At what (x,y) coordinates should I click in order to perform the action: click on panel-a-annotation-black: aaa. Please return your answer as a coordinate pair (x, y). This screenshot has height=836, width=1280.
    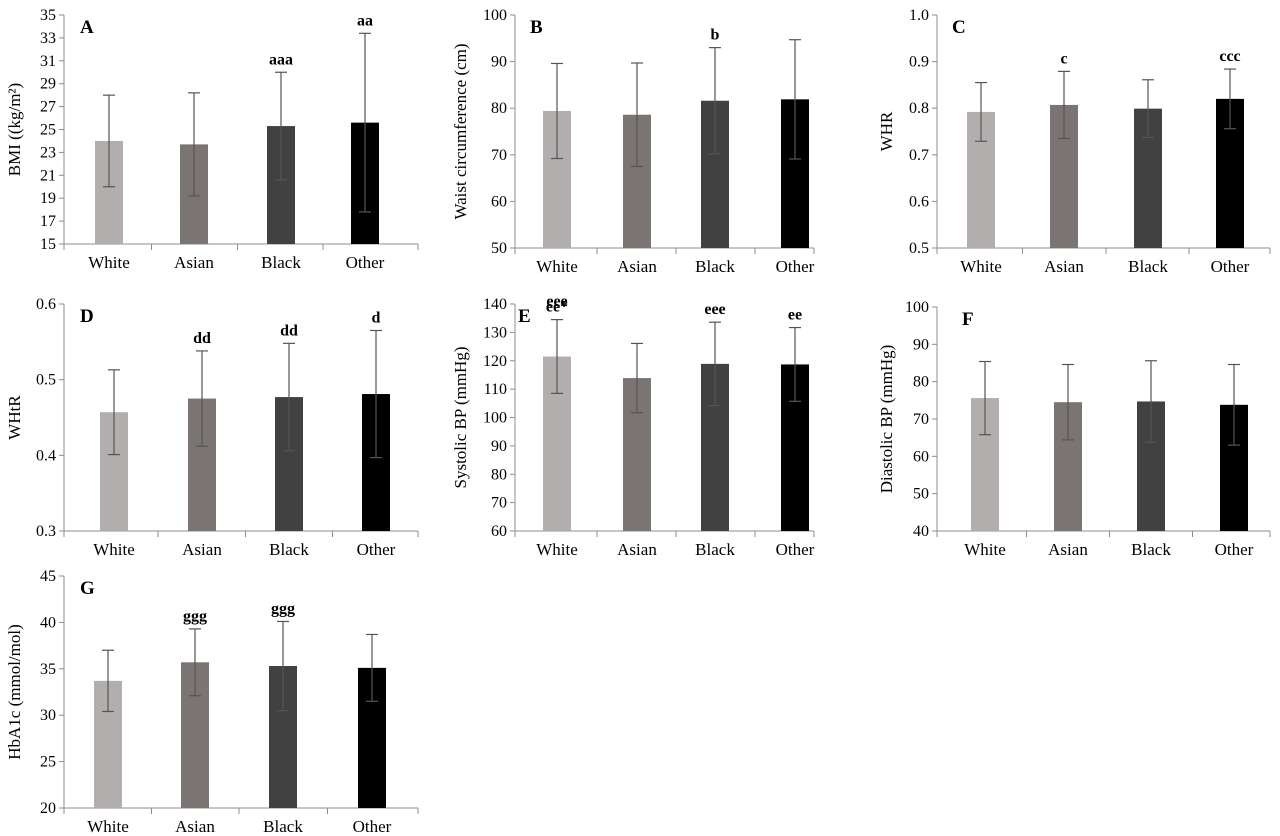
    Looking at the image, I should click on (281, 59).